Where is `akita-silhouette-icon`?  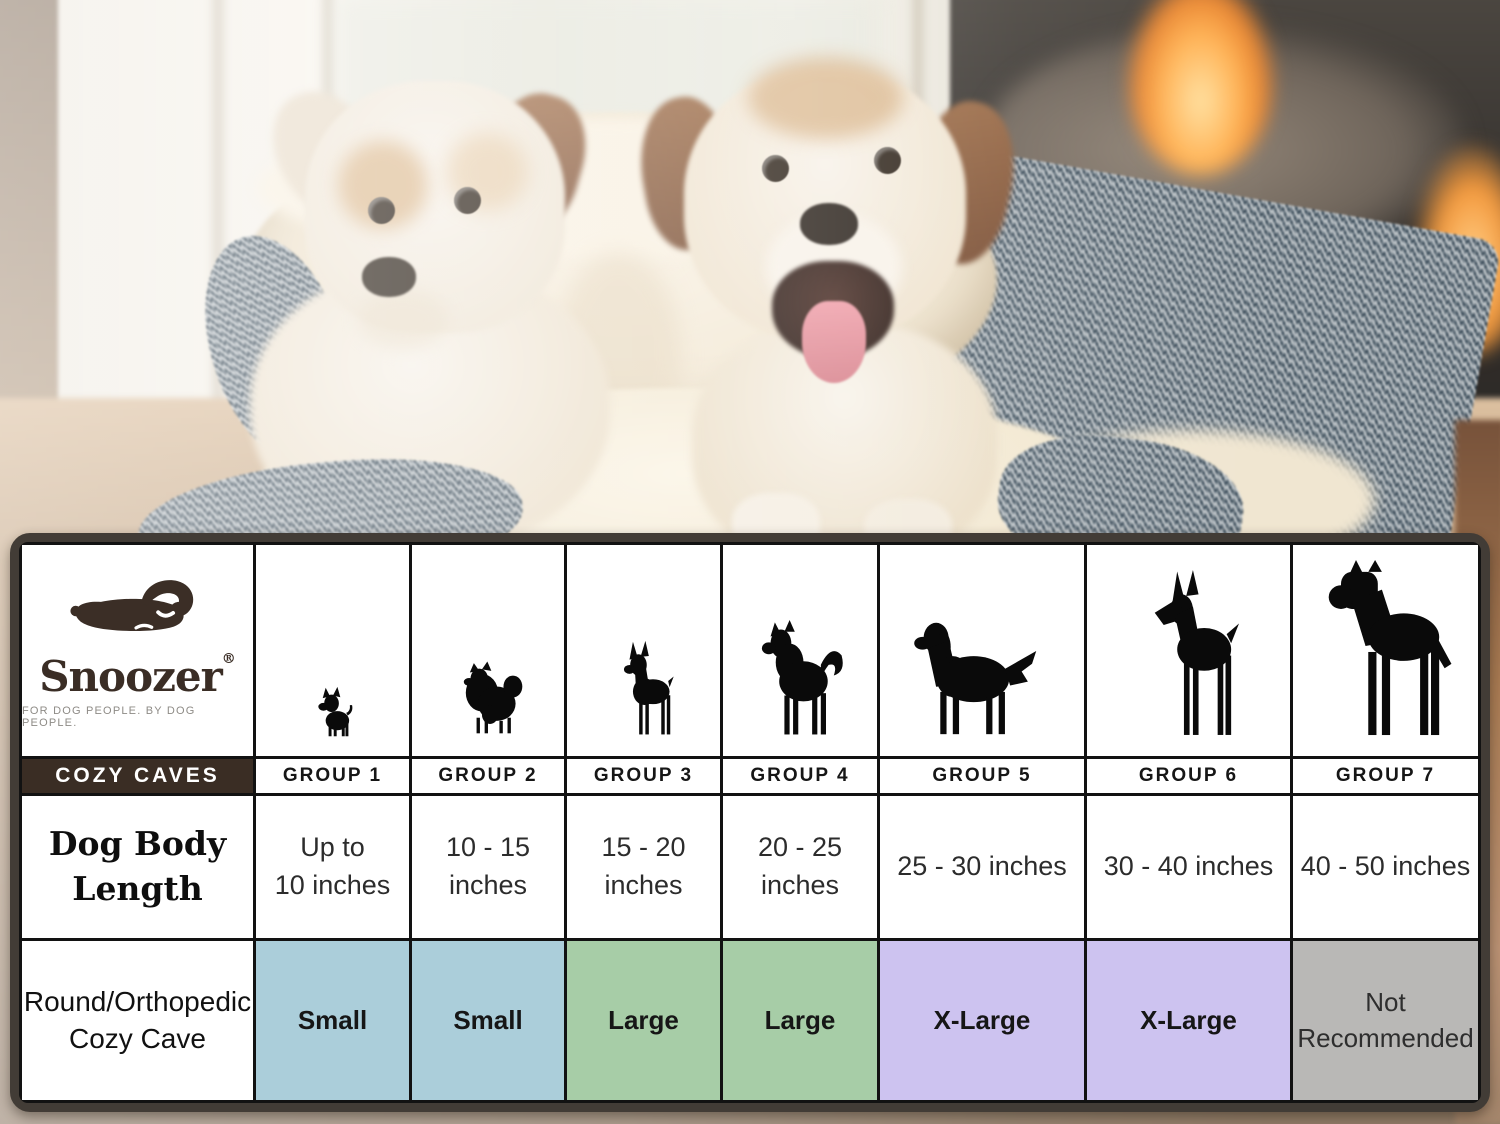
akita-silhouette-icon is located at coordinates (802, 677).